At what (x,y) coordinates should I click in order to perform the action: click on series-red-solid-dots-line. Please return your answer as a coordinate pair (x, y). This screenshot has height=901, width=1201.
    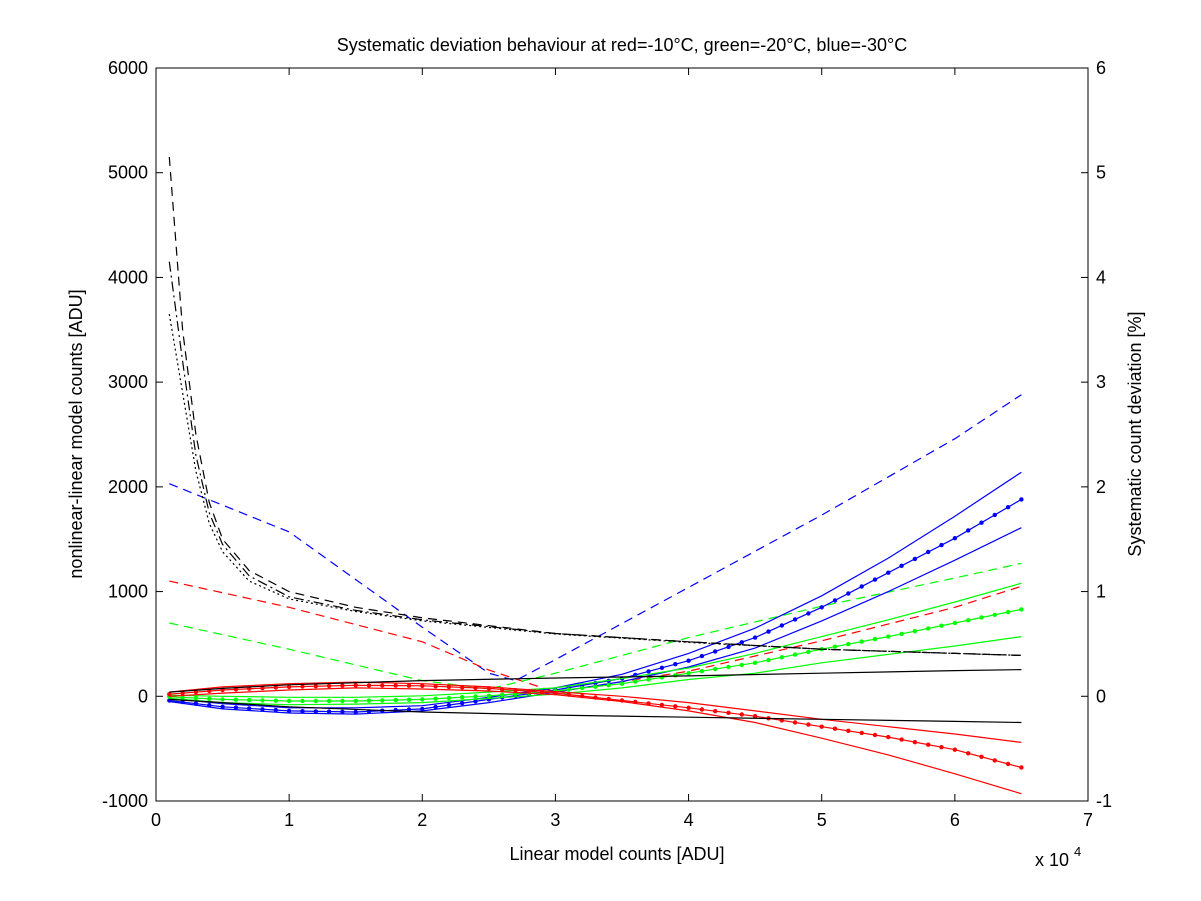
    Looking at the image, I should click on (595, 726).